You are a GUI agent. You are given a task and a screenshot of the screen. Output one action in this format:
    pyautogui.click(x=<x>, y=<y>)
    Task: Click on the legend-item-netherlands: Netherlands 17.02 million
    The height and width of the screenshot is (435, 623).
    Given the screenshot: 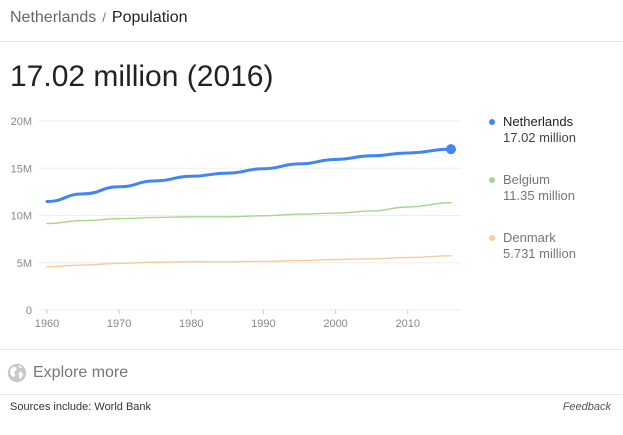 What is the action you would take?
    pyautogui.click(x=554, y=143)
    